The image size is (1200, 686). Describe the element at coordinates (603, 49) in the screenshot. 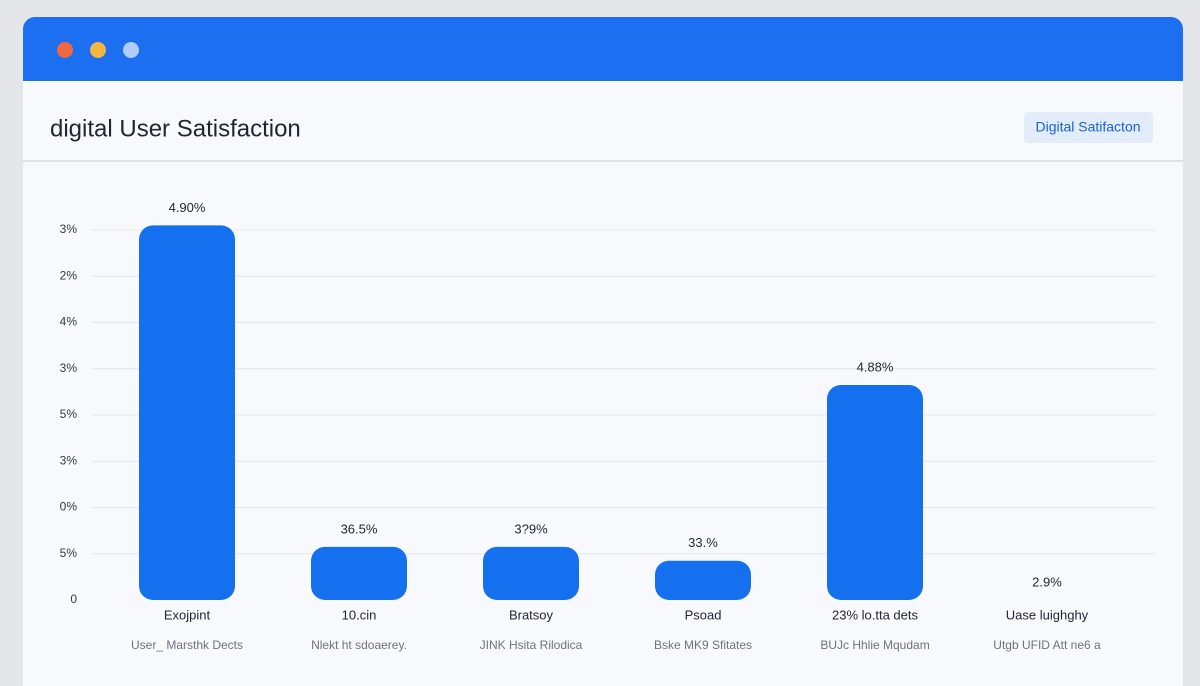

I see `title-bar` at that location.